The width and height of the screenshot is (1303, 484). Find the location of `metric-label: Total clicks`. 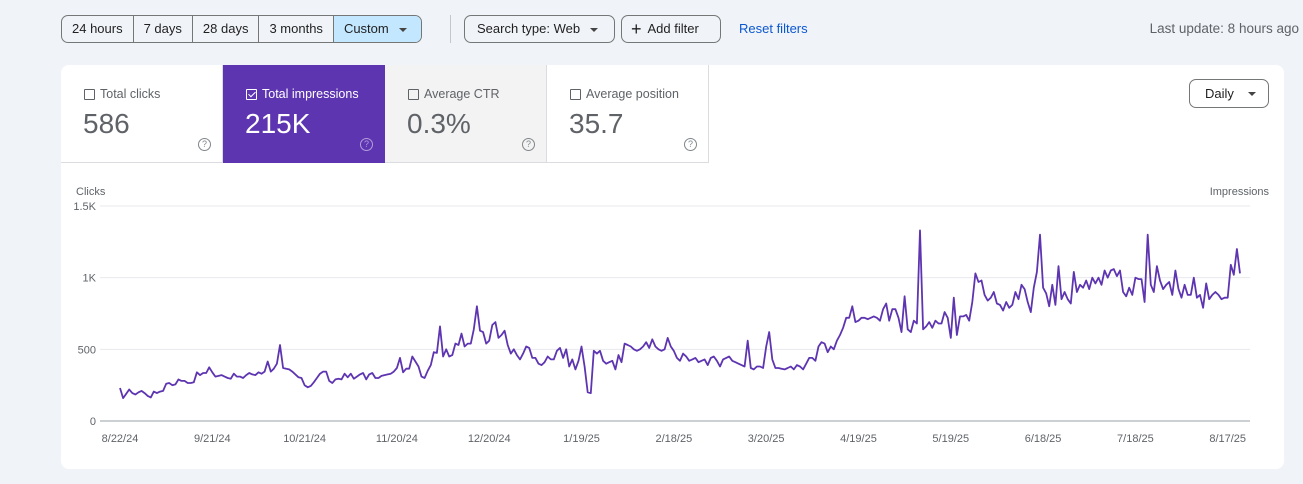

metric-label: Total clicks is located at coordinates (130, 94).